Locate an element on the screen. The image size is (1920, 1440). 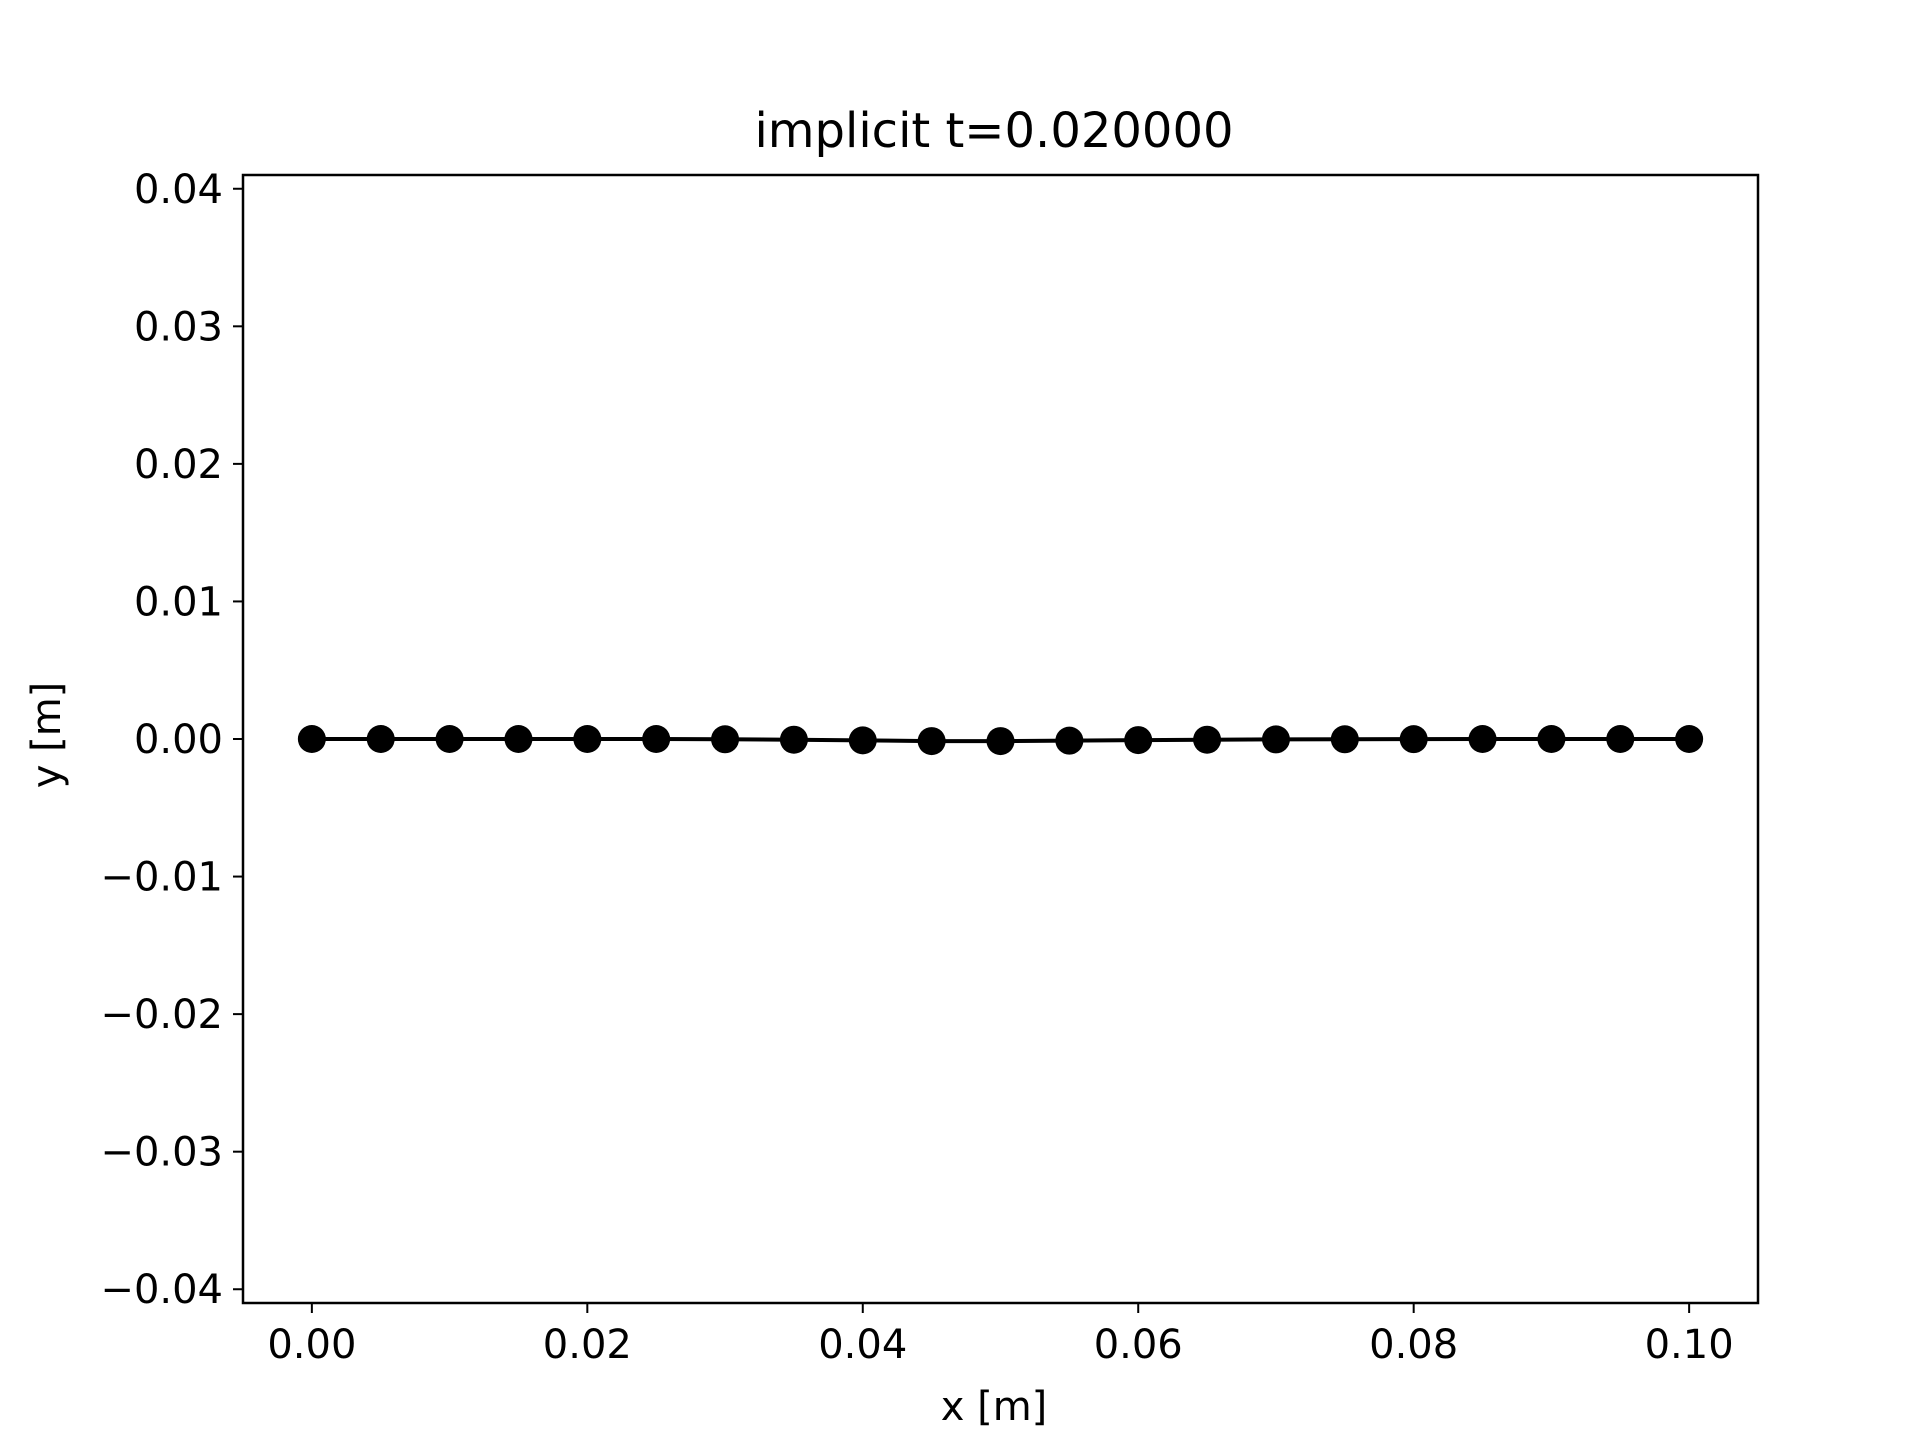
y-tick-label: 0.02 is located at coordinates (178, 465).